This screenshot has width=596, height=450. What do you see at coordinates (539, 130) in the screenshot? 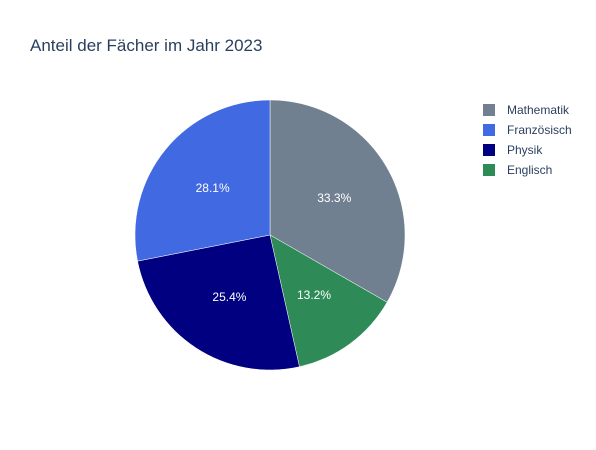
I see `legend-label-französisch: Französisch` at bounding box center [539, 130].